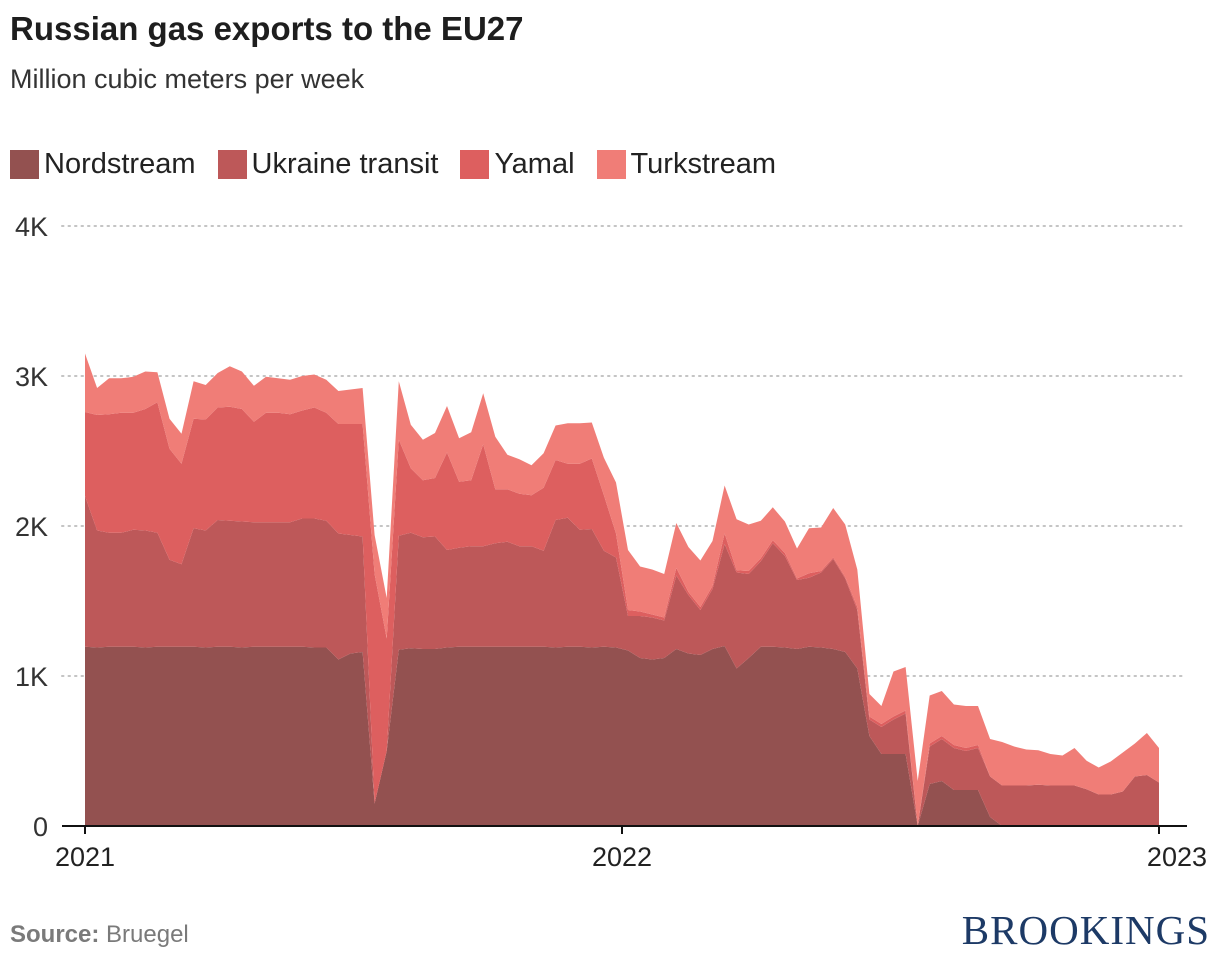  I want to click on legend-item-ukraine-transit: Ukraine transit, so click(328, 164).